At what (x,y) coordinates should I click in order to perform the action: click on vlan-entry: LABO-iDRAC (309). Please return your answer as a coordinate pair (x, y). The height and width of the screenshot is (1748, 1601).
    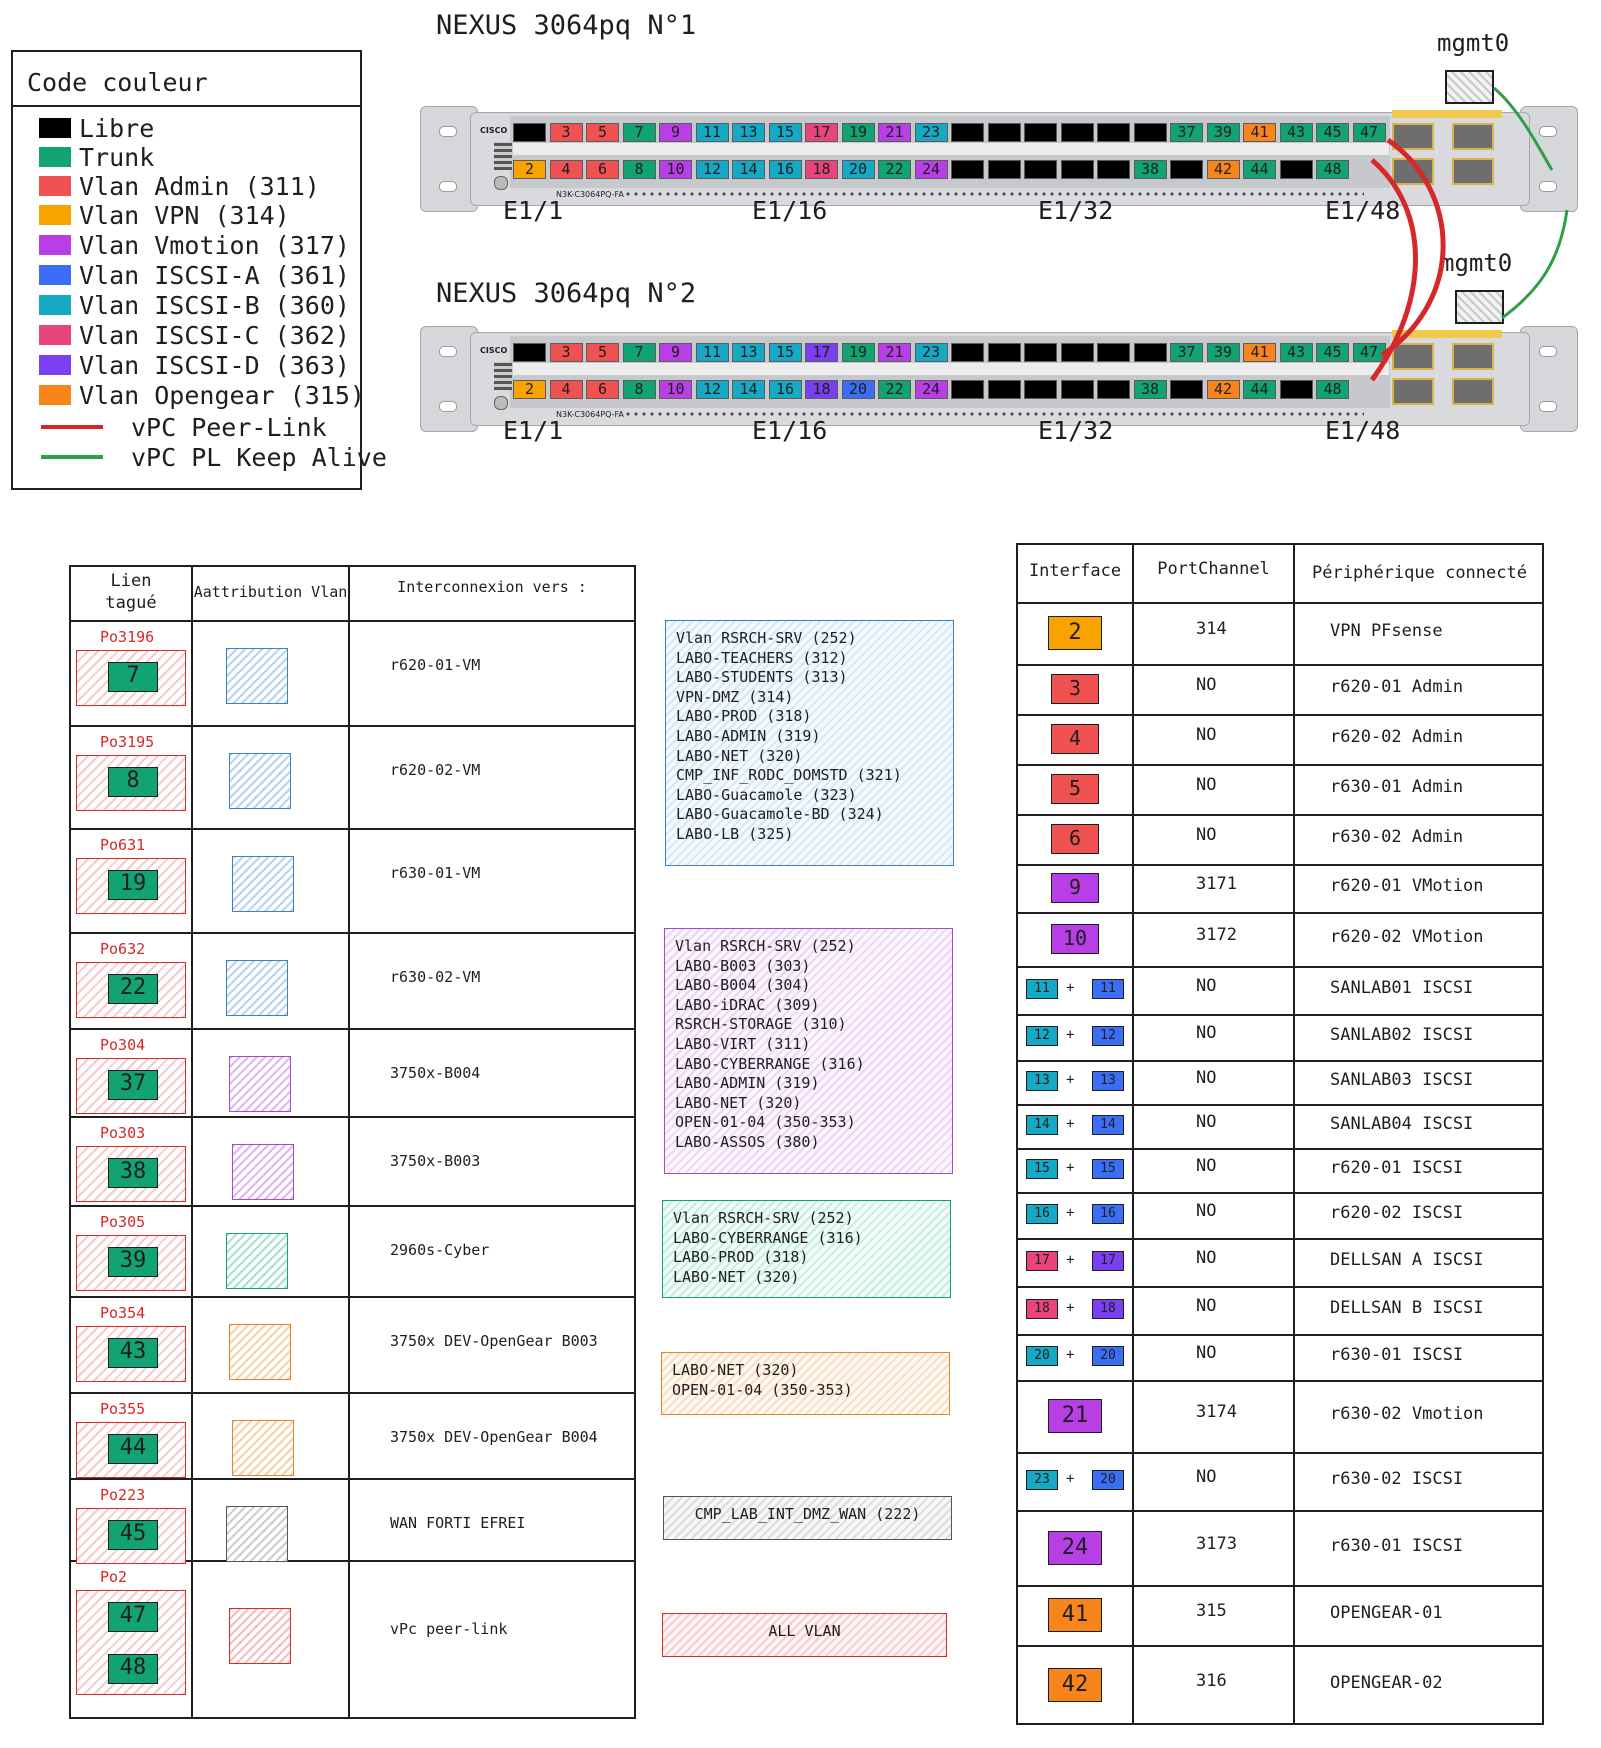
    Looking at the image, I should click on (747, 1004).